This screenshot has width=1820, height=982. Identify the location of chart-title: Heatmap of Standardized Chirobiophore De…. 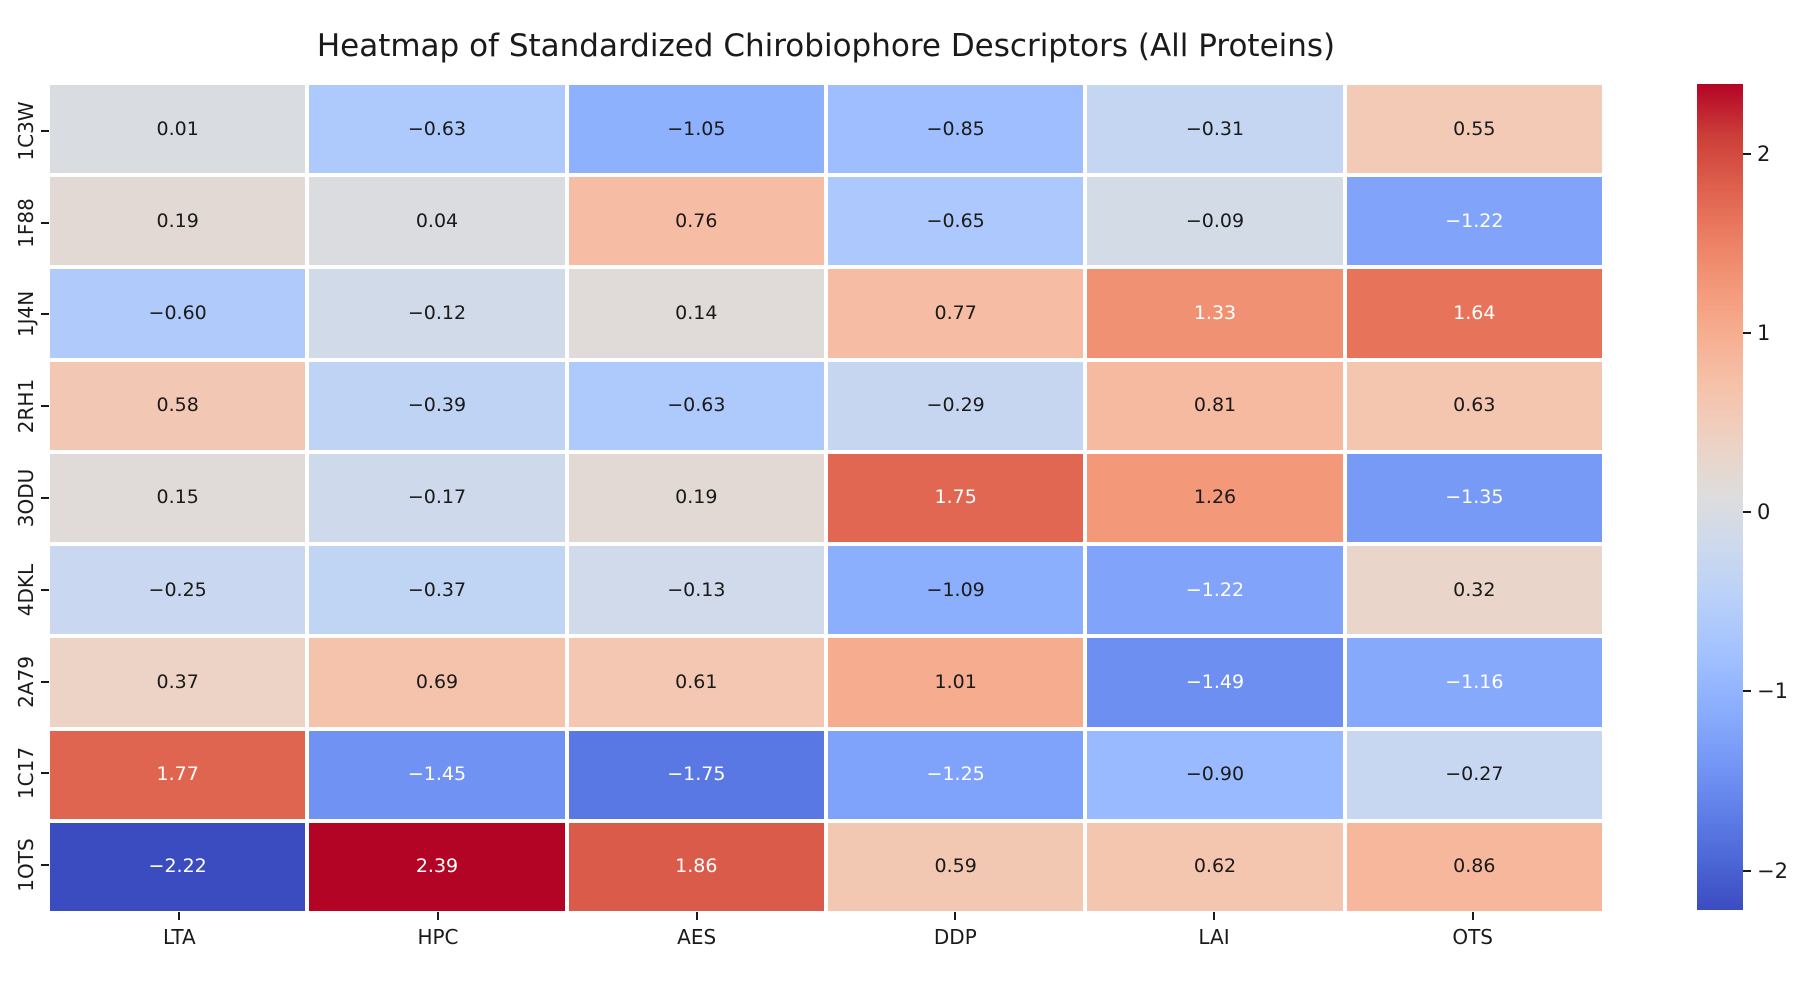
(826, 46).